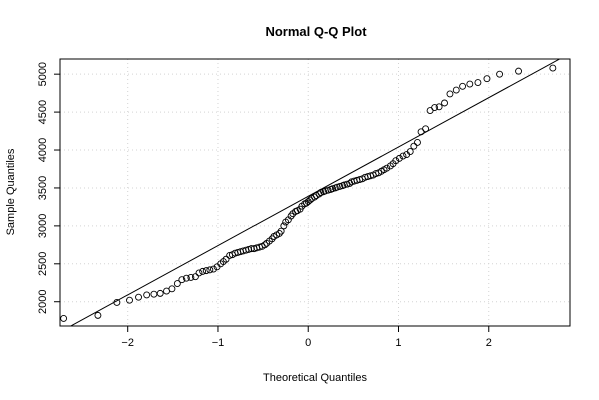  Describe the element at coordinates (43, 264) in the screenshot. I see `y-tick-label: 2500` at that location.